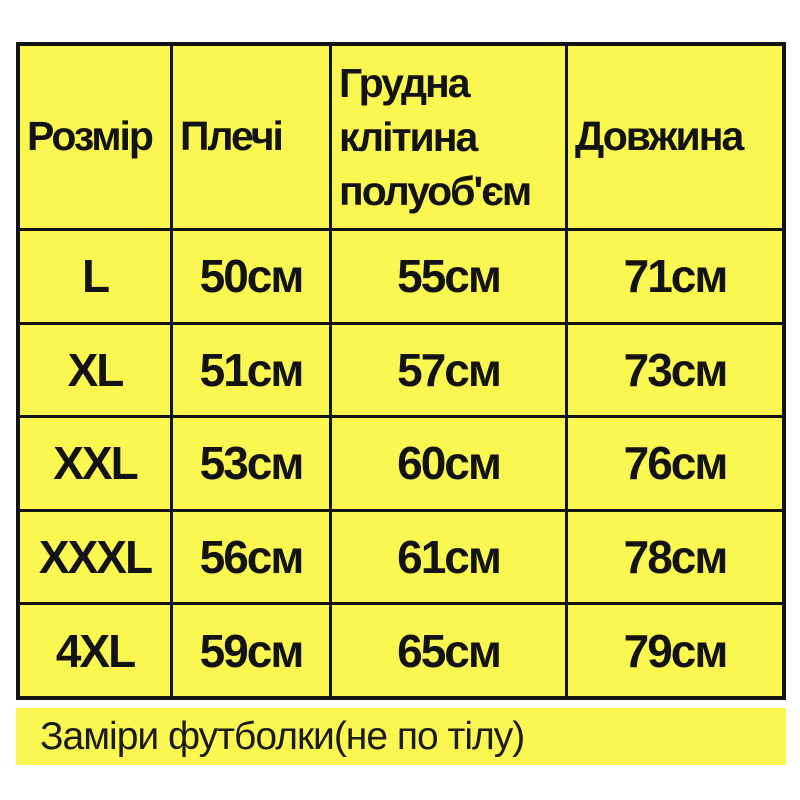  What do you see at coordinates (95, 463) in the screenshot?
I see `size-cell: XXL` at bounding box center [95, 463].